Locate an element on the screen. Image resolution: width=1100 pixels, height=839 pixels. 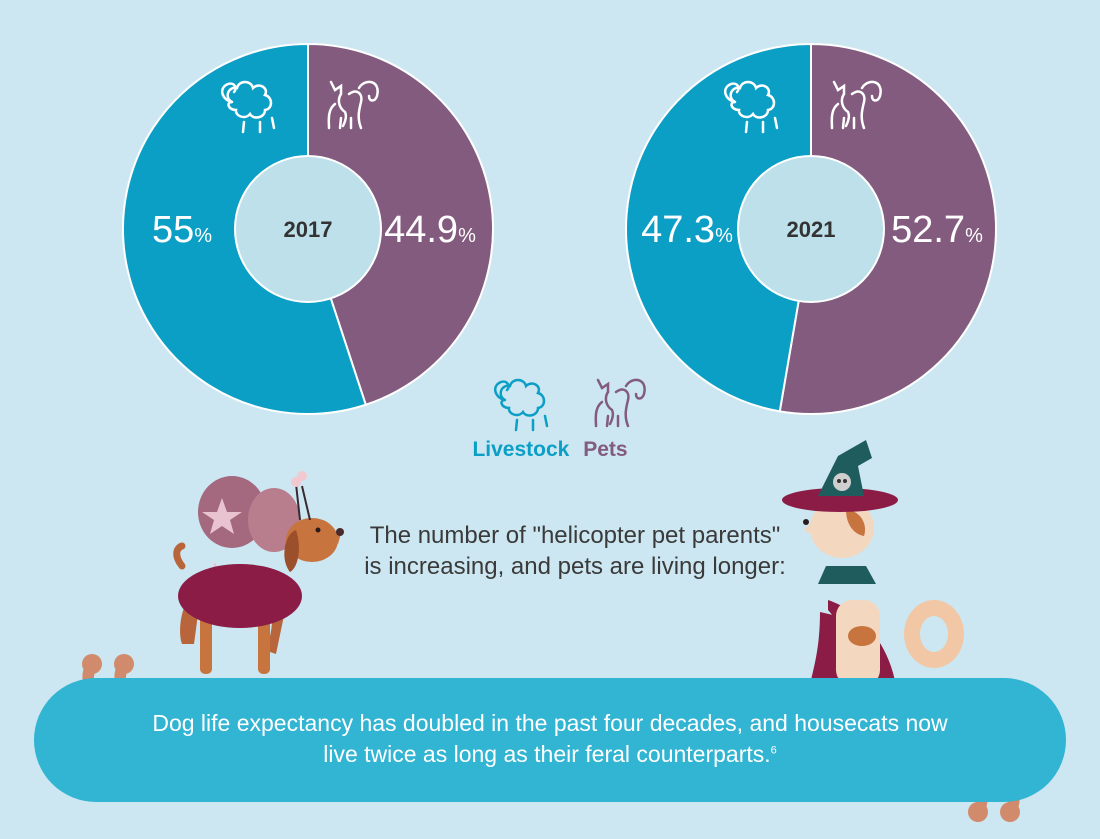
year-label: 2017 is located at coordinates (308, 229).